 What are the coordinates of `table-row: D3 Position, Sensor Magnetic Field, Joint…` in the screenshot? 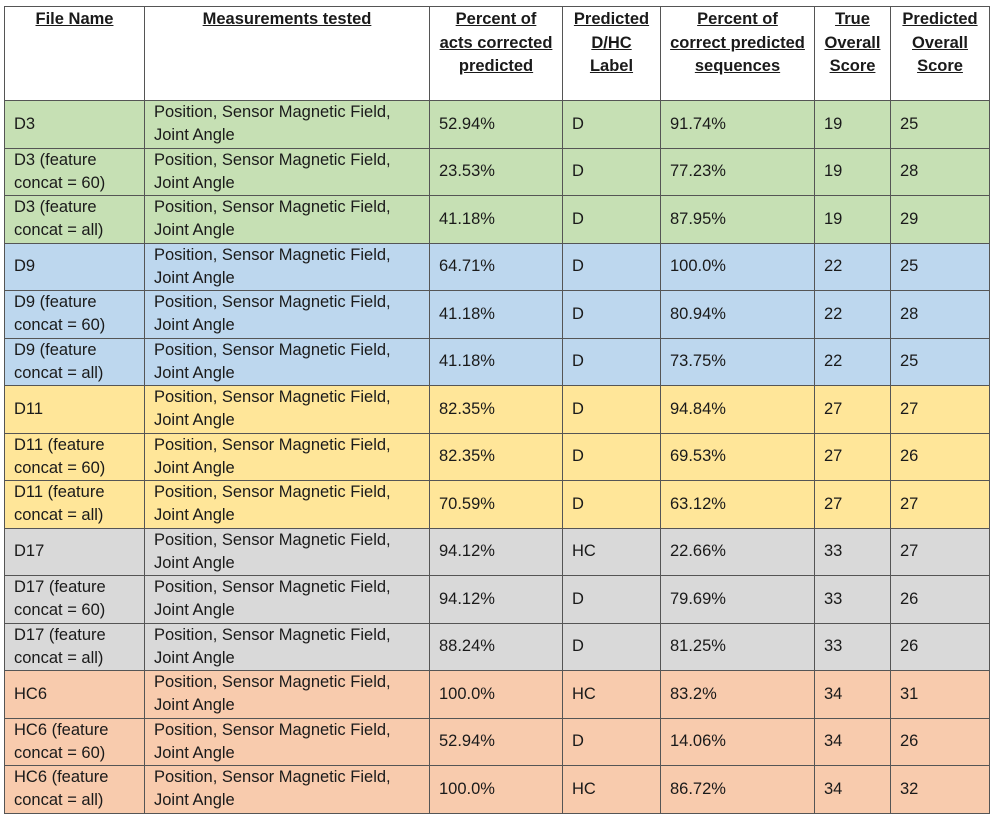 It's located at (497, 124).